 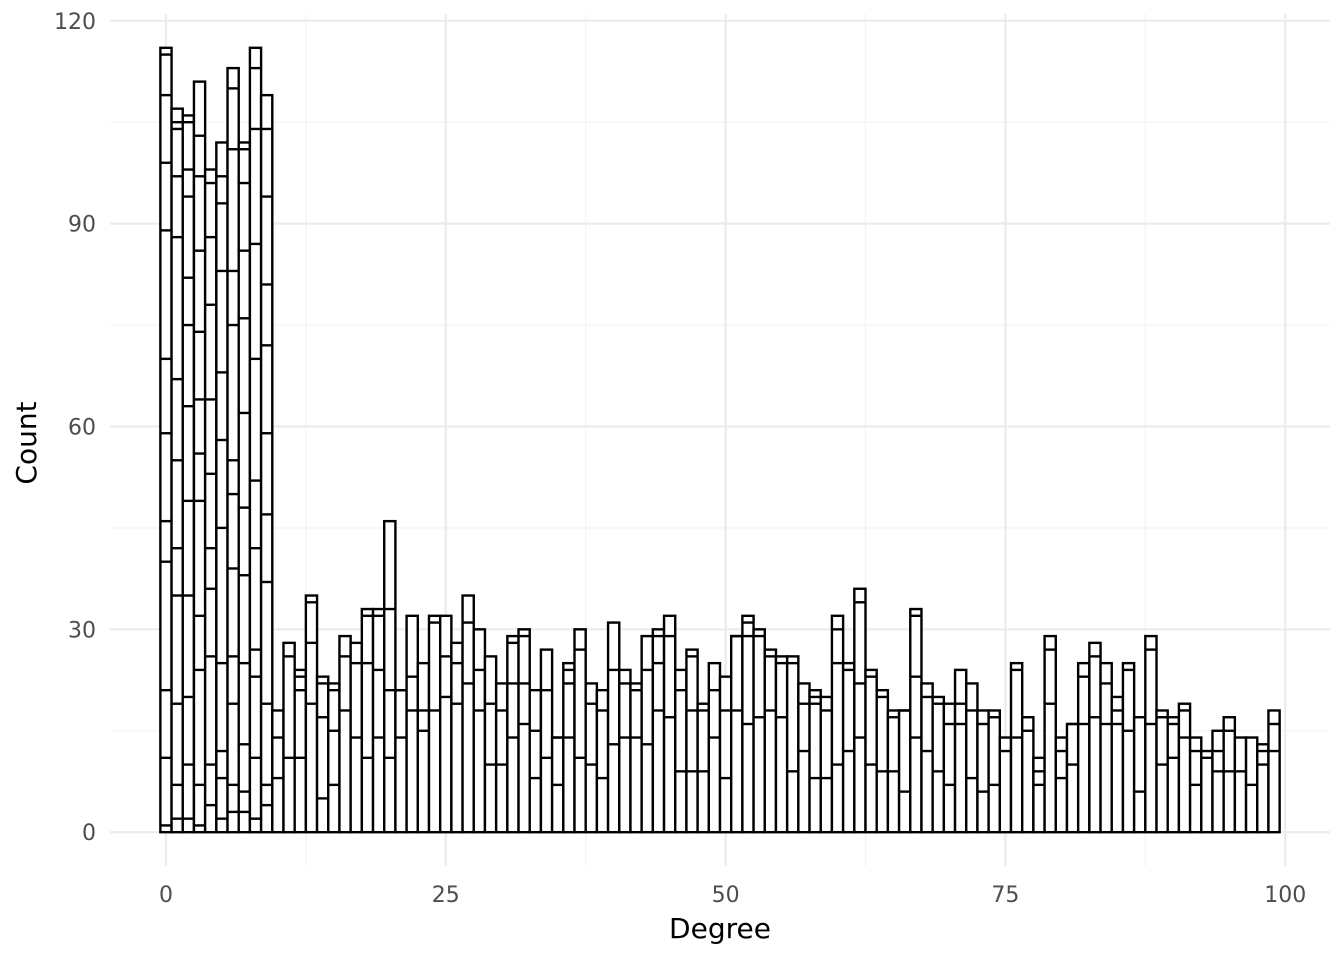 What do you see at coordinates (26, 442) in the screenshot?
I see `y-axis-title: Count` at bounding box center [26, 442].